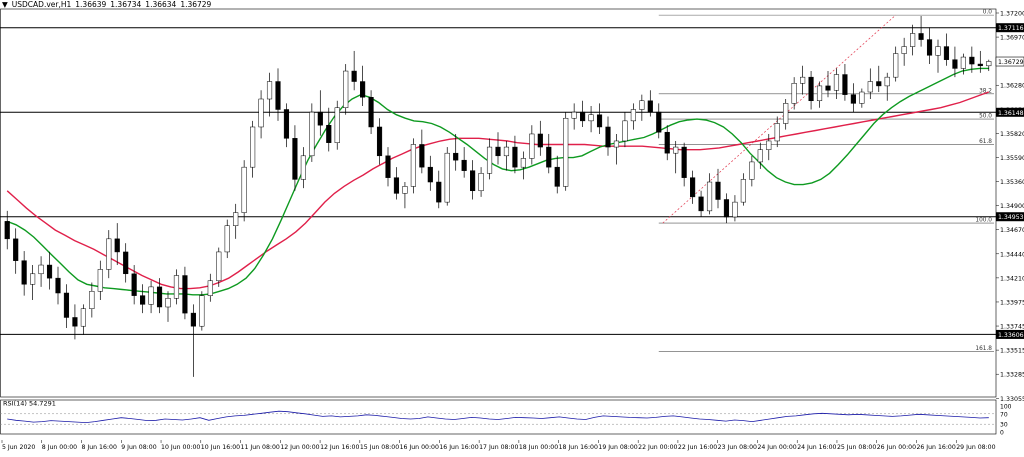  What do you see at coordinates (697, 447) in the screenshot?
I see `time-tick-label: 22 Jun 16:00` at bounding box center [697, 447].